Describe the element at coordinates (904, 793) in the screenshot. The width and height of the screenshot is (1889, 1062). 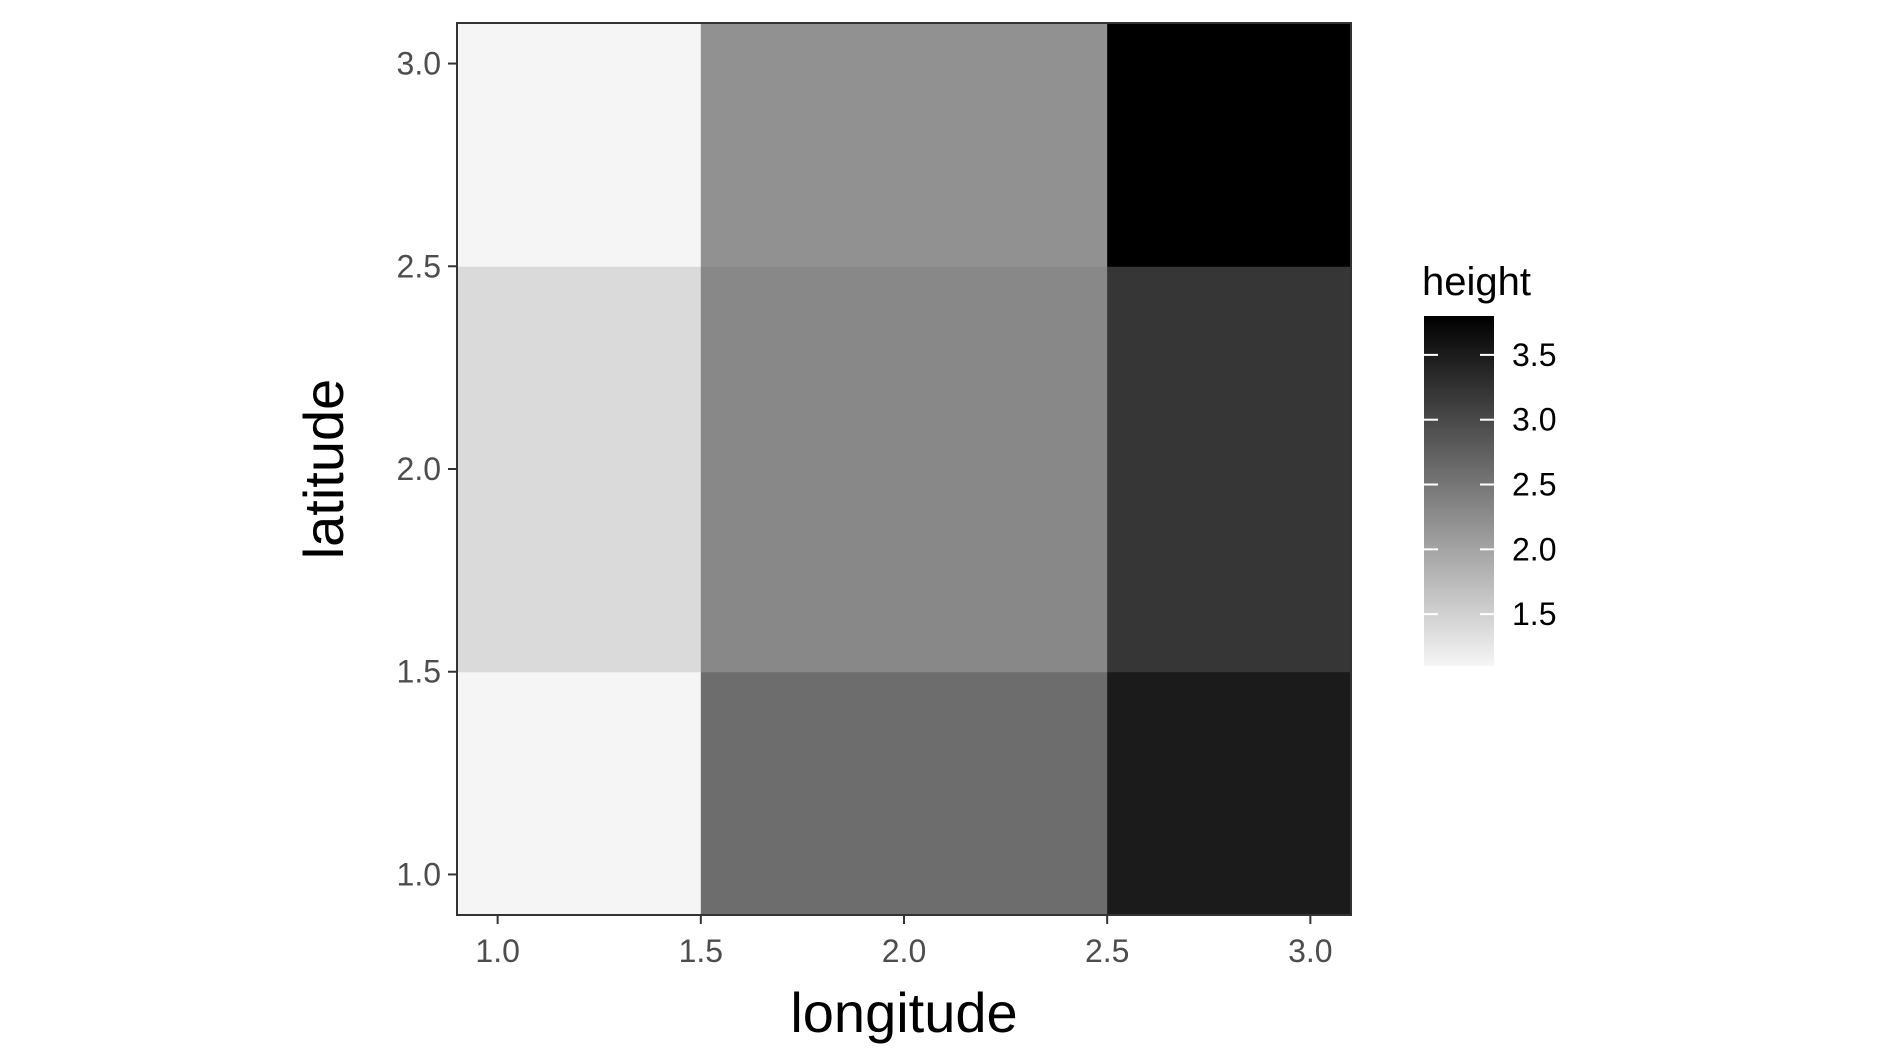
I see `heatmap-cell-r1-c2` at that location.